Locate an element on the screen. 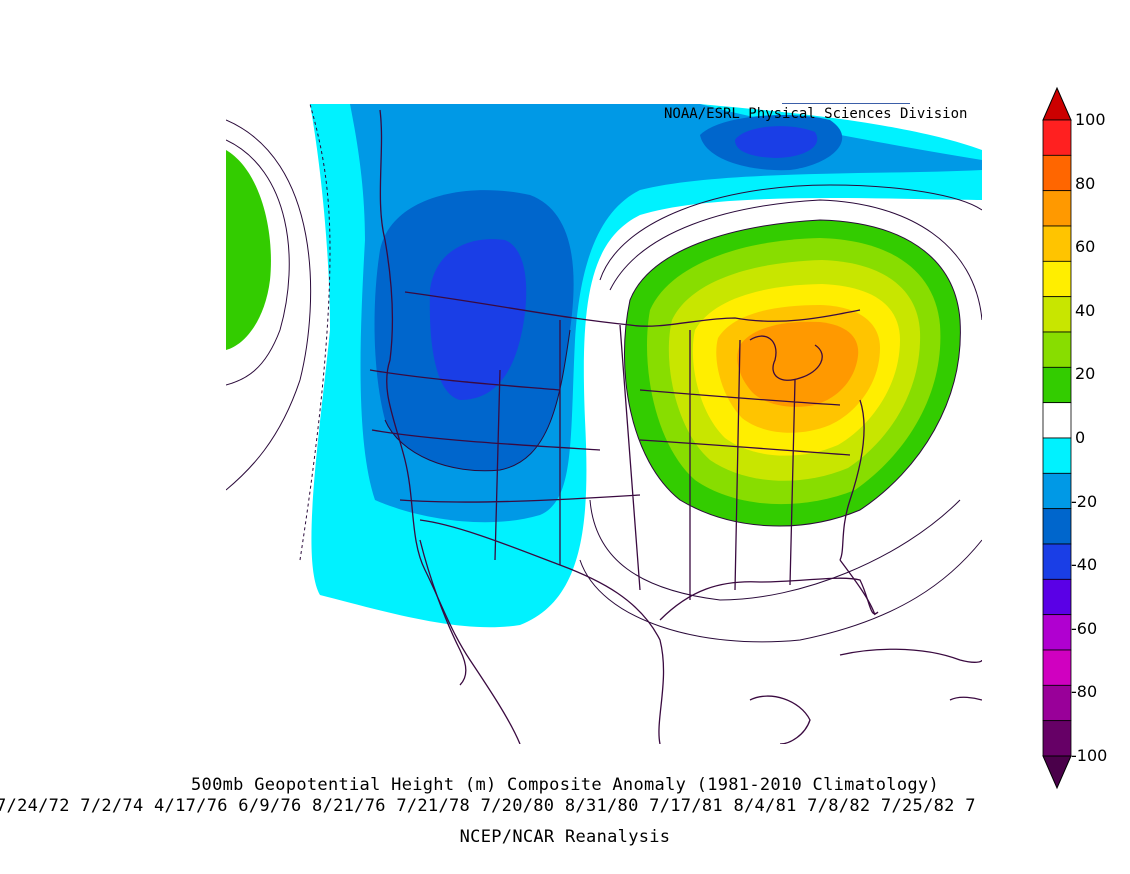  west-positive-anomaly is located at coordinates (248, 250).